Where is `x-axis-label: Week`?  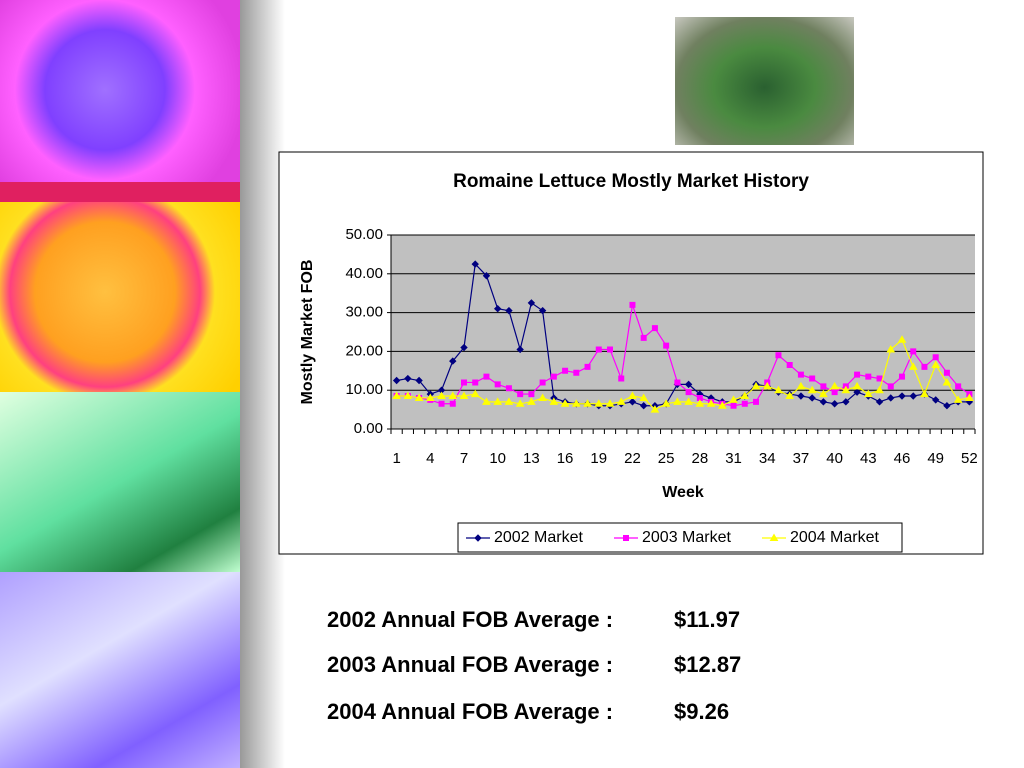
x-axis-label: Week is located at coordinates (683, 492).